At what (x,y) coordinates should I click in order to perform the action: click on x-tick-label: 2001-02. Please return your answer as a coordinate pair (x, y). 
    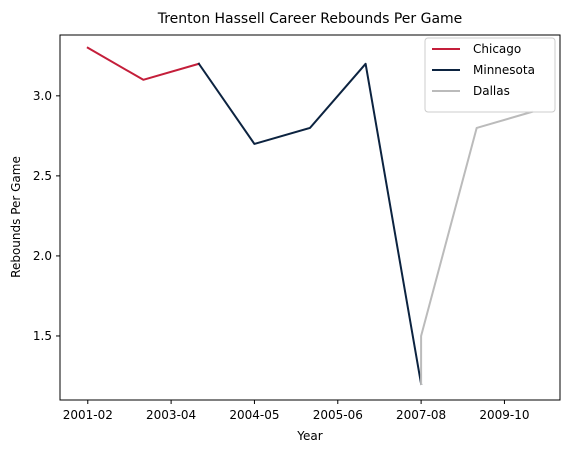
    Looking at the image, I should click on (88, 415).